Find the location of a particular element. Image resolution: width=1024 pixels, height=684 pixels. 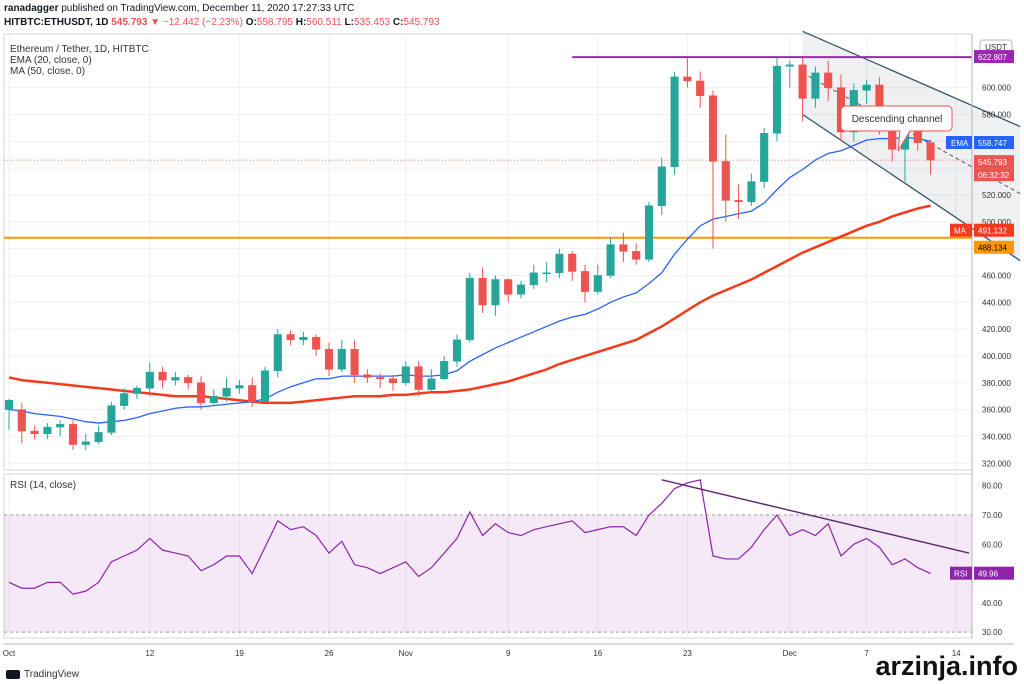

close-value: 545.793 is located at coordinates (421, 22).